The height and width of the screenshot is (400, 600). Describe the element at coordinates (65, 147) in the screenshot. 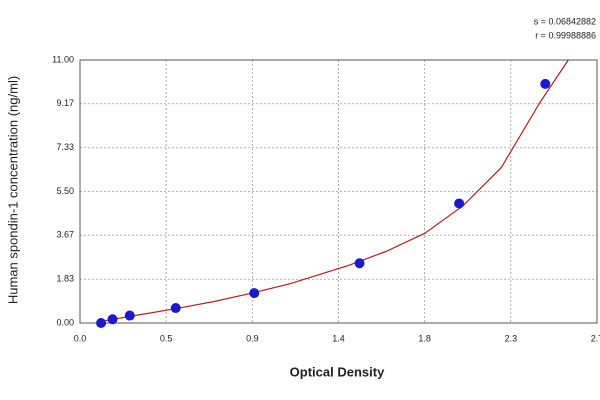

I see `y-tick-label: 7.33` at that location.